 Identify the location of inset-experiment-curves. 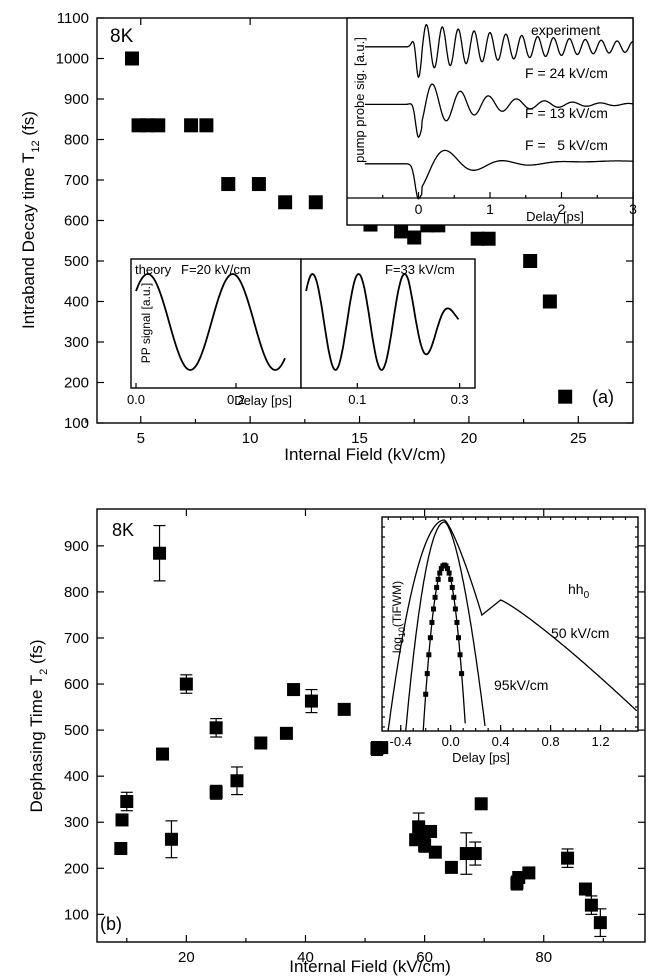
(499, 111).